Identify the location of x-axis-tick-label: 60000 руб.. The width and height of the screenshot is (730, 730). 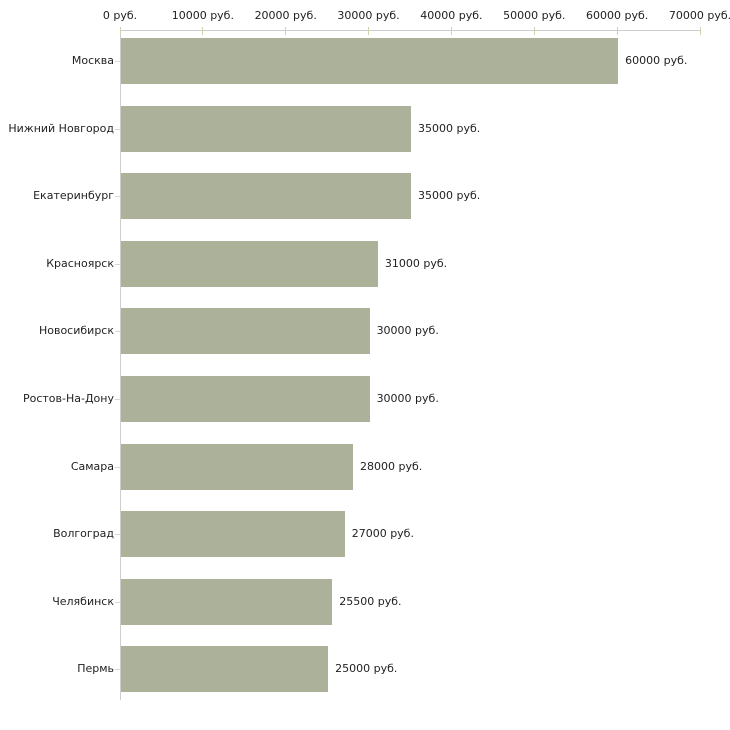
(617, 15).